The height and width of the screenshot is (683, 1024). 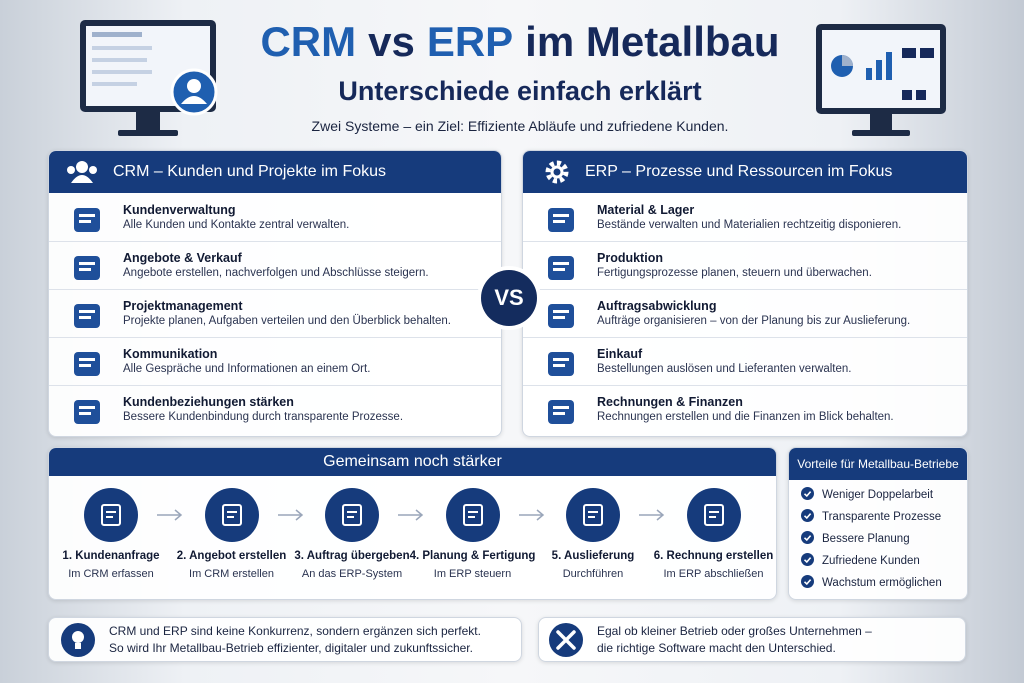 What do you see at coordinates (878, 495) in the screenshot?
I see `benefit-text: Weniger Doppelarbeit` at bounding box center [878, 495].